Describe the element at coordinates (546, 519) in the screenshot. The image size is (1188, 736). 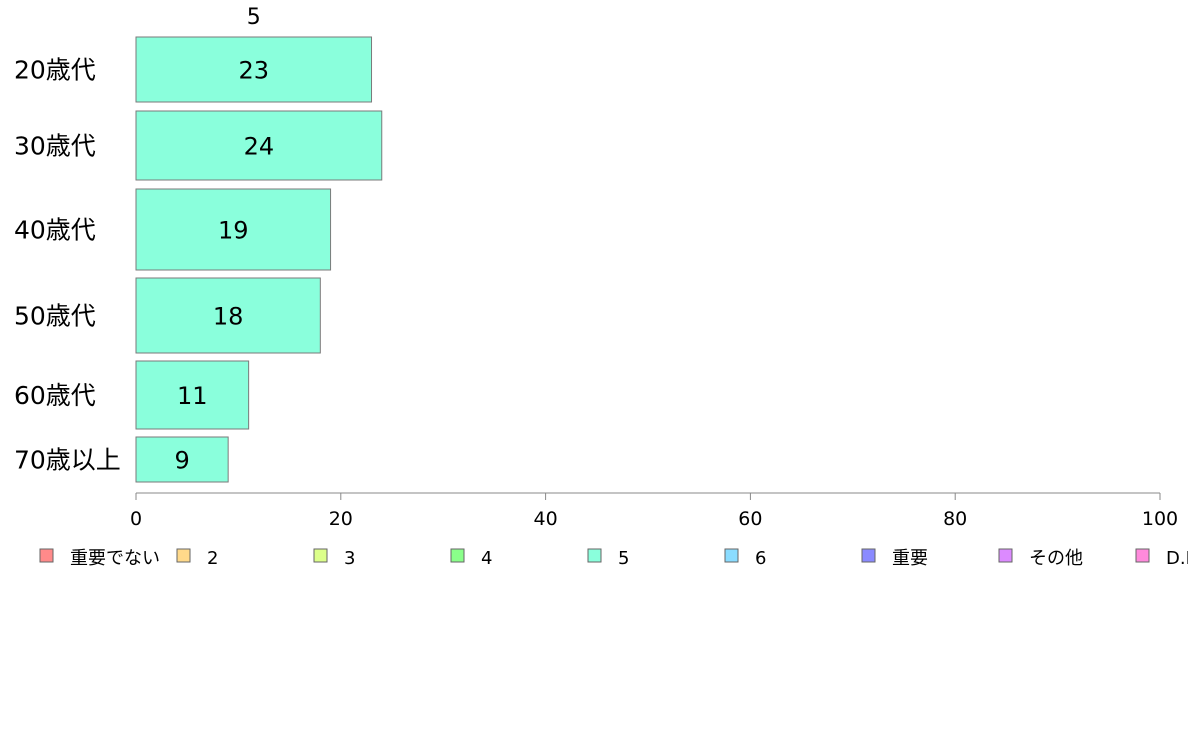
I see `x-tick-label: 40` at that location.